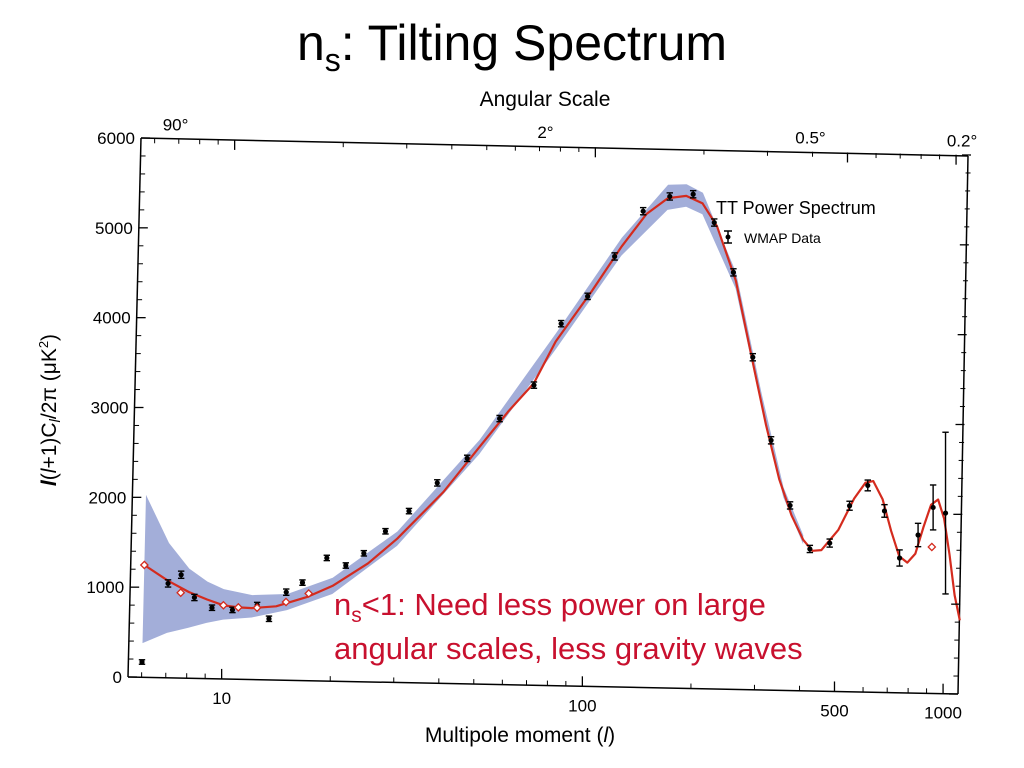 The height and width of the screenshot is (768, 1024). What do you see at coordinates (527, 469) in the screenshot?
I see `y-tick-2000: 2000` at bounding box center [527, 469].